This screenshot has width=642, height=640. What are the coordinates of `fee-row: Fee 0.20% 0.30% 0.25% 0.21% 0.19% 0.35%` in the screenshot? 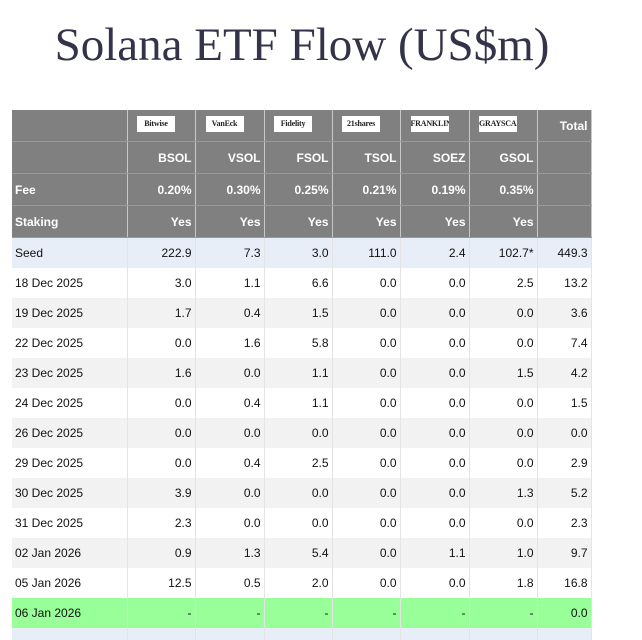 It's located at (302, 189).